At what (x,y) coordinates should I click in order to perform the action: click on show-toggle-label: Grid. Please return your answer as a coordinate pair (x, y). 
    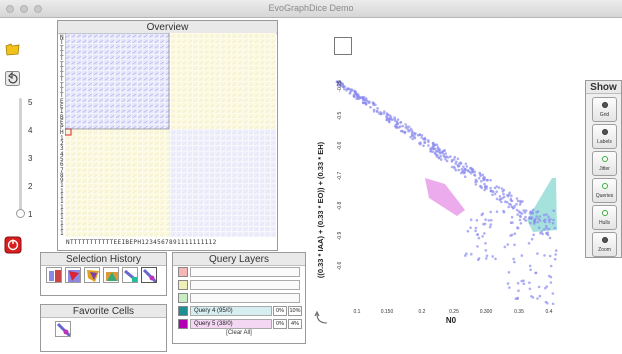
    Looking at the image, I should click on (604, 115).